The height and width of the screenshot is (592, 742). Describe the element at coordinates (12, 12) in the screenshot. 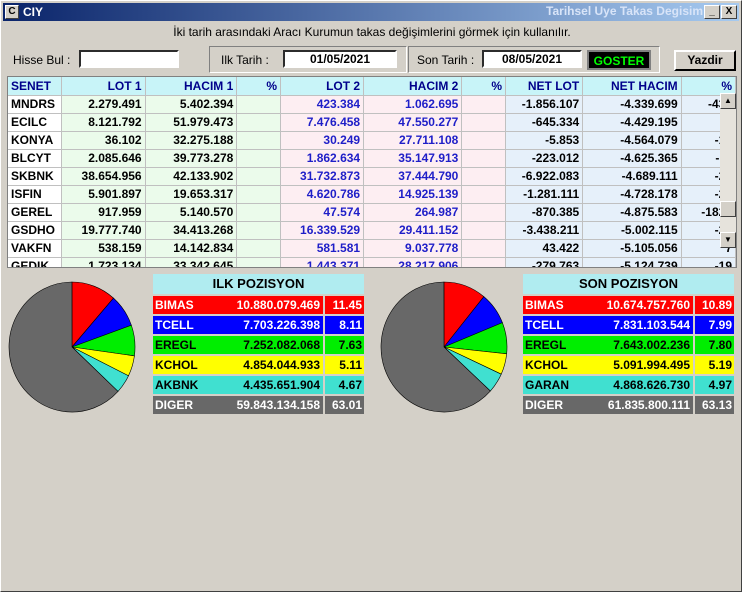

I see `app-icon: C` at that location.